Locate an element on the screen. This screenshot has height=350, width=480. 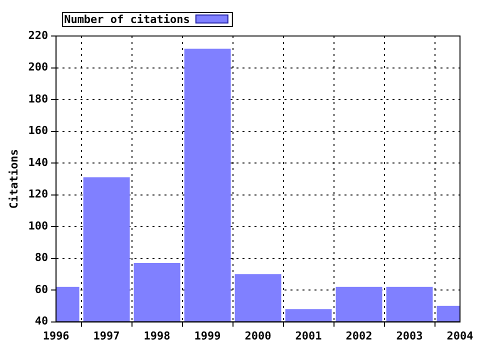
y-tick-label: 80 is located at coordinates (41, 257).